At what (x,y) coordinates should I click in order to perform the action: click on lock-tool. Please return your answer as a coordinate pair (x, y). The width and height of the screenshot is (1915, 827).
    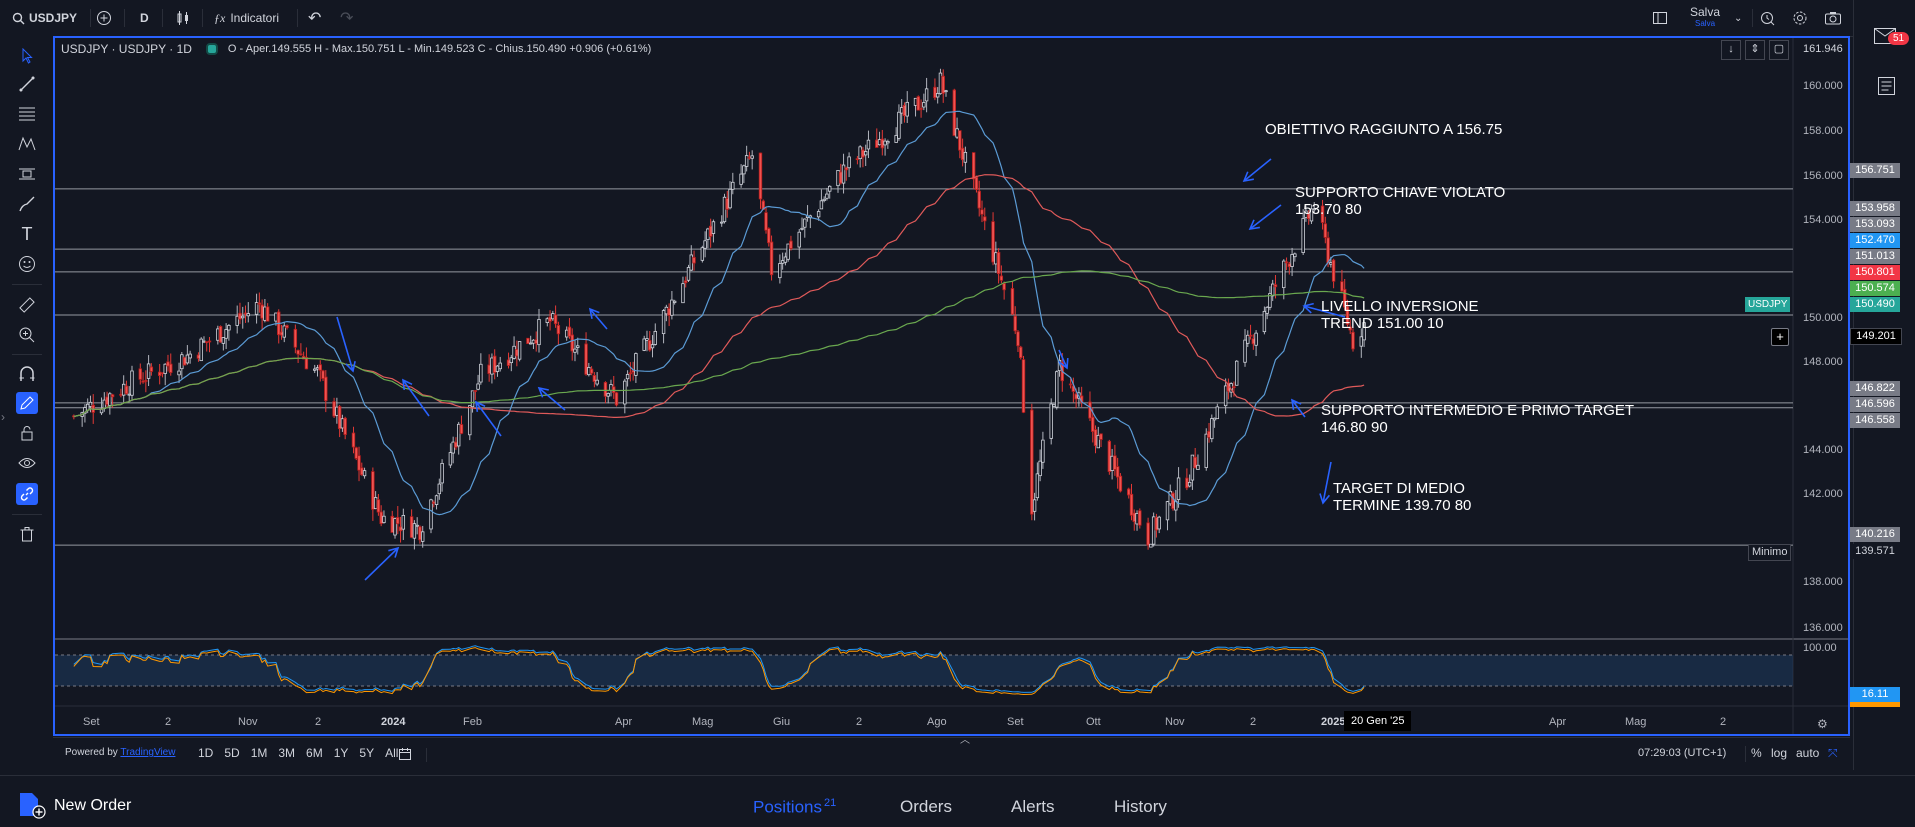
    Looking at the image, I should click on (27, 433).